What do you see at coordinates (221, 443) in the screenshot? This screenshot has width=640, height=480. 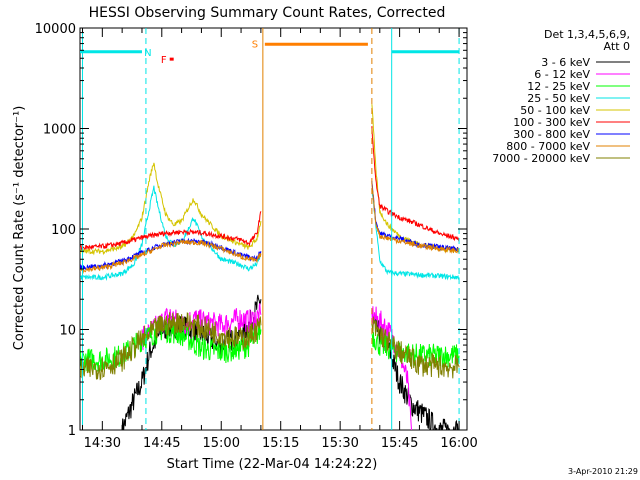 I see `x-tick-label: 15:00` at bounding box center [221, 443].